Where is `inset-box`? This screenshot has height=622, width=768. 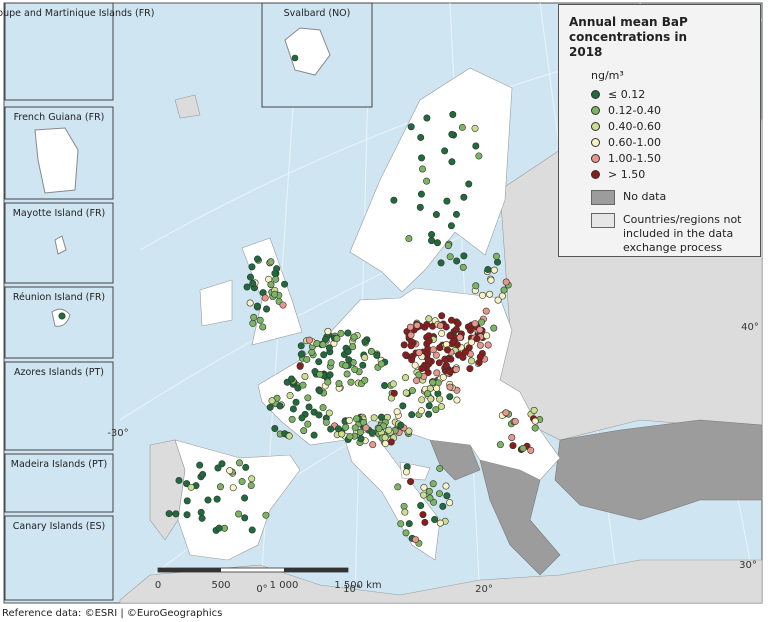
inset-box is located at coordinates (59, 483).